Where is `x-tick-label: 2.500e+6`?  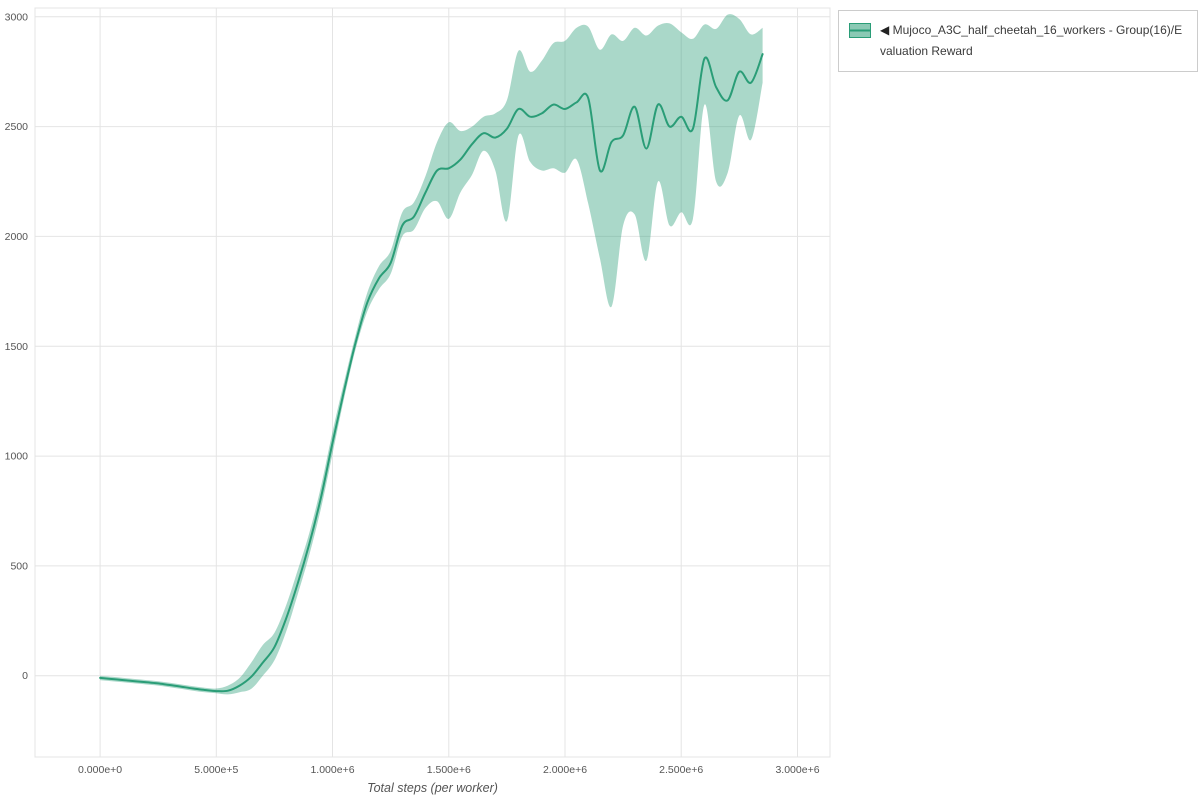
x-tick-label: 2.500e+6 is located at coordinates (681, 770).